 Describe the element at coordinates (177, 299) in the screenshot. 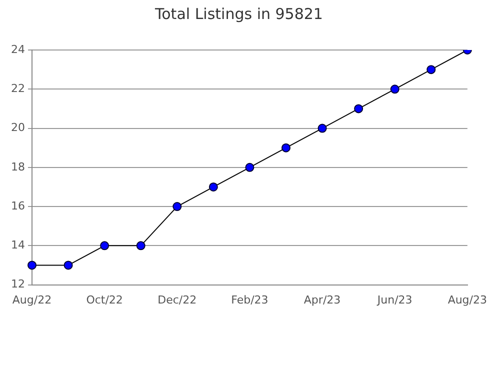

I see `x-tick-label: Dec/22` at that location.